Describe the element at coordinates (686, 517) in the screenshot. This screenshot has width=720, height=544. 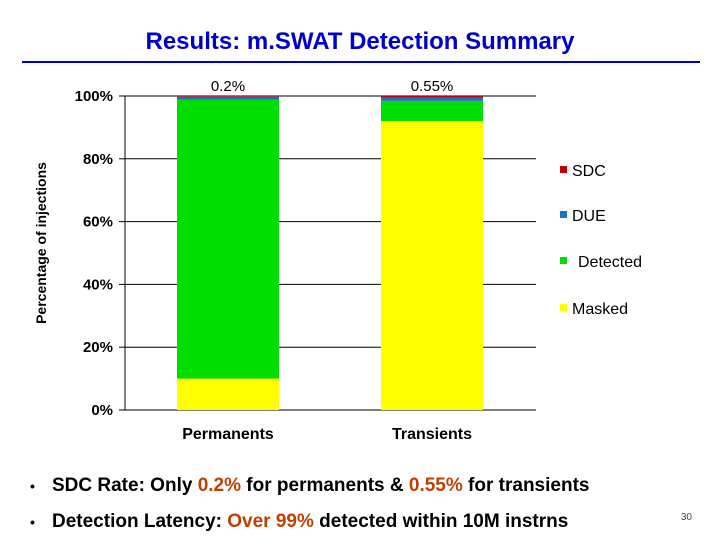
I see `slide-number: 30` at that location.